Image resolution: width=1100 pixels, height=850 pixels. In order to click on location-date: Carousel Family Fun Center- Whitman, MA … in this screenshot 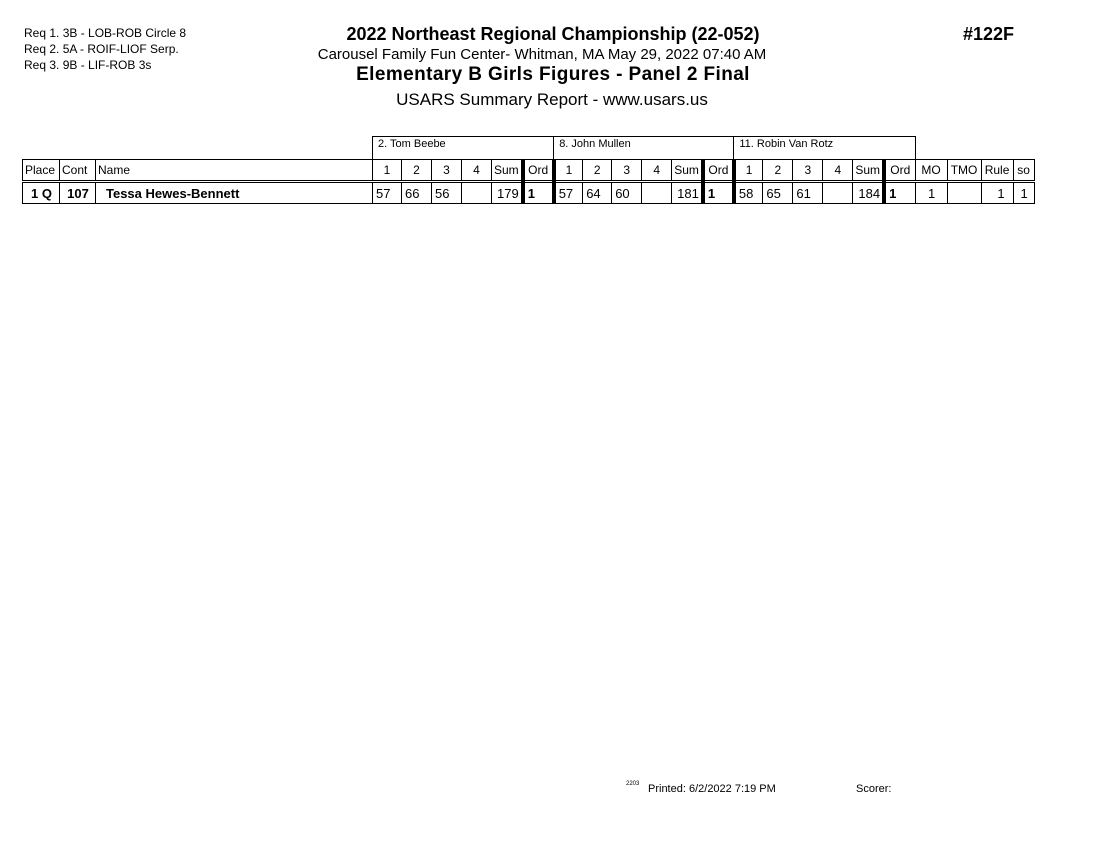, I will do `click(542, 54)`.